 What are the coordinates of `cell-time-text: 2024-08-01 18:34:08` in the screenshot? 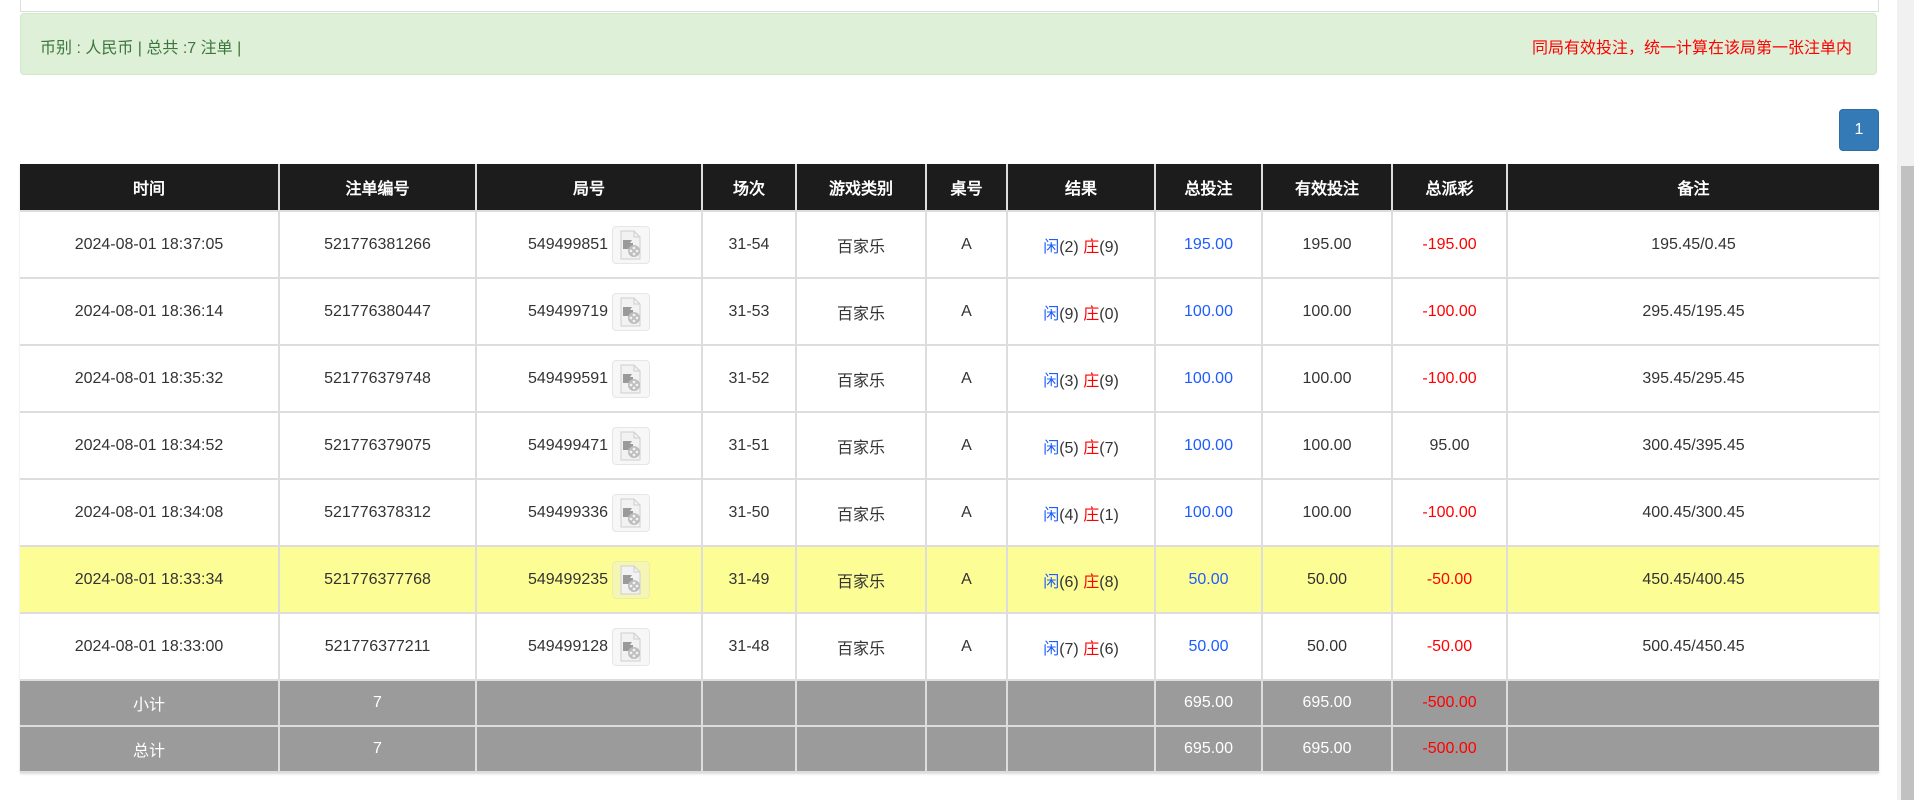 It's located at (149, 512).